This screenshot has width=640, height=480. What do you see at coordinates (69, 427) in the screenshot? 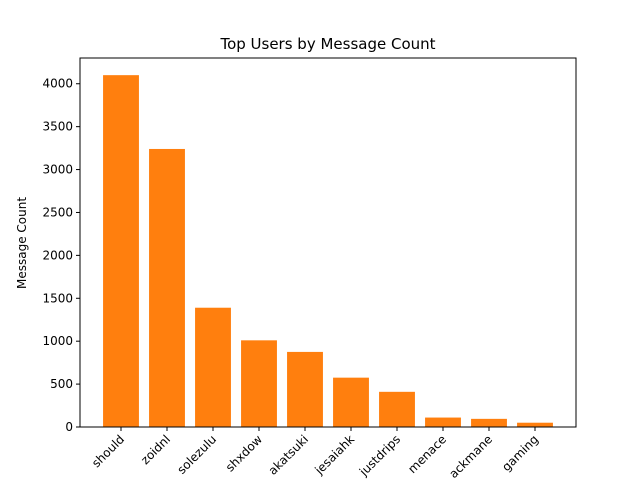
I see `y-tick-label: 0` at bounding box center [69, 427].